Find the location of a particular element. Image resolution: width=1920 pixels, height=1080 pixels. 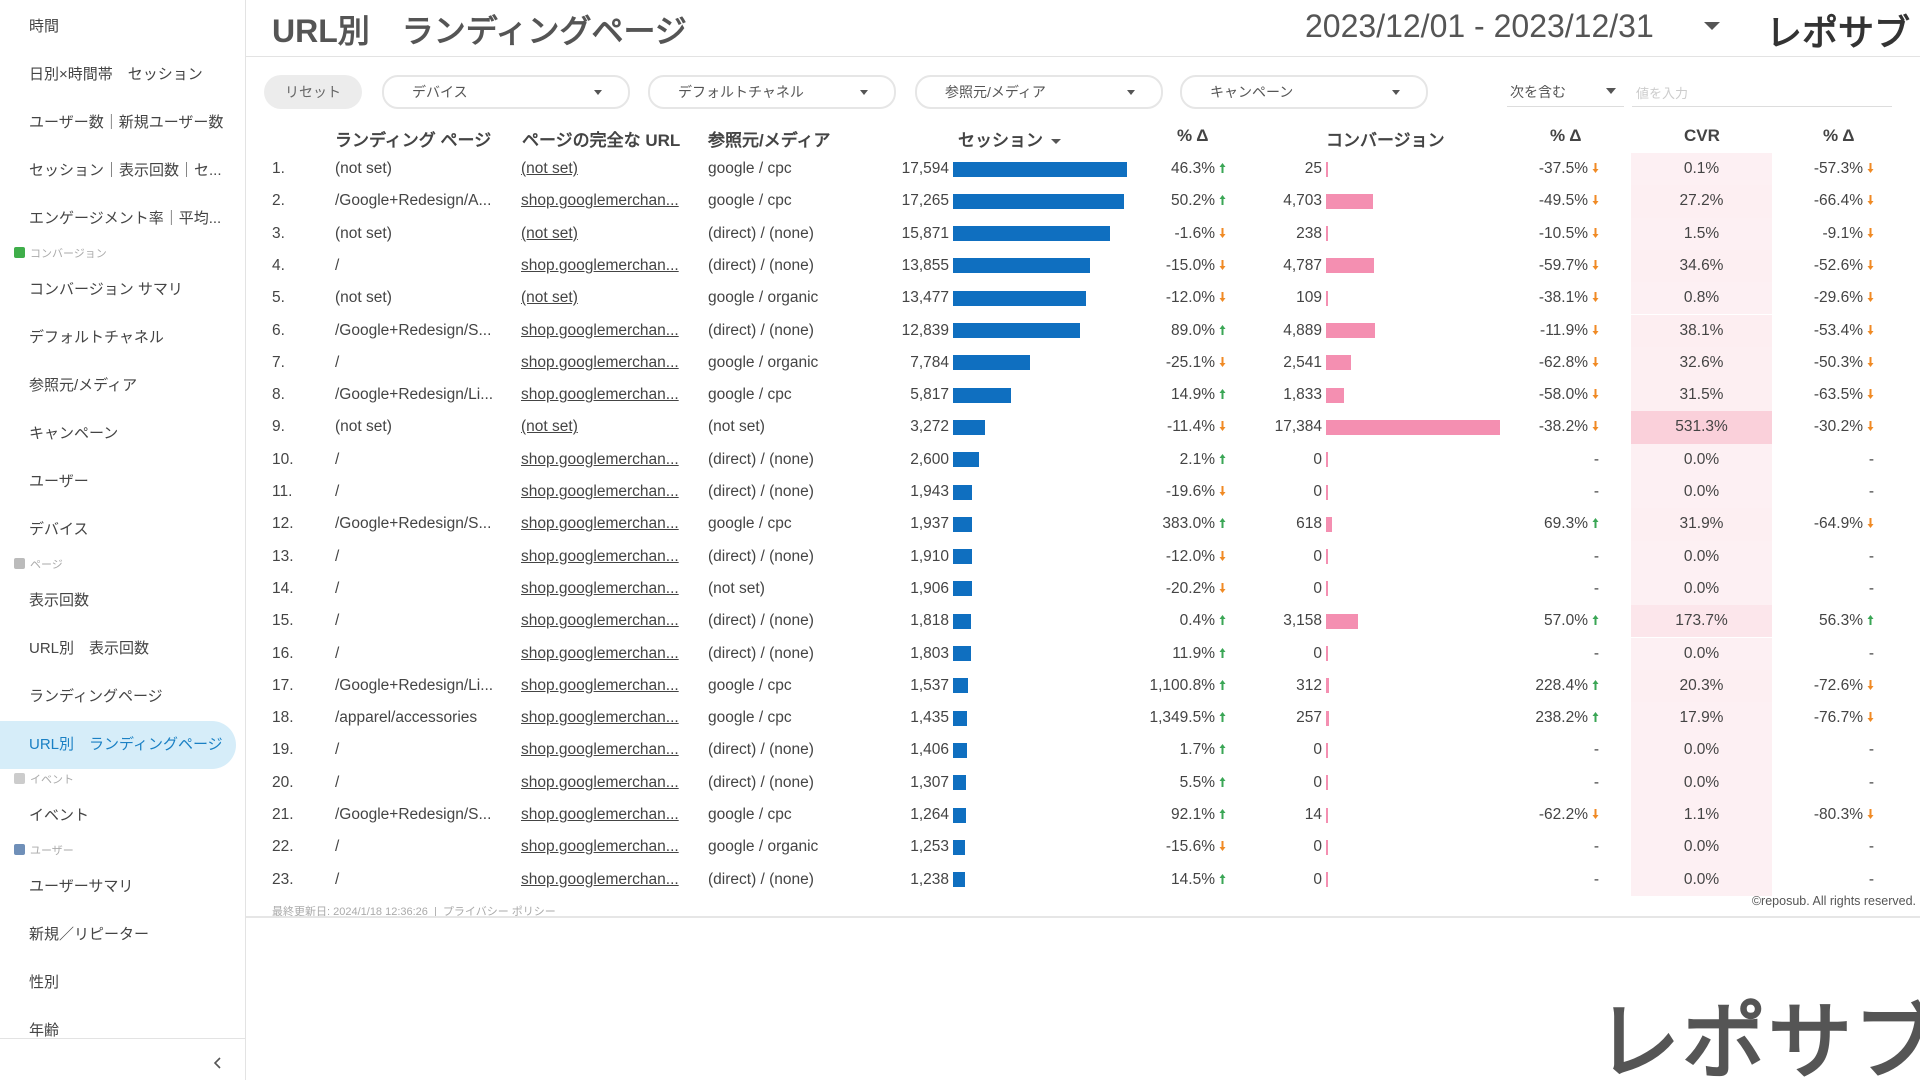

percent-change: -72.6% is located at coordinates (1809, 686).